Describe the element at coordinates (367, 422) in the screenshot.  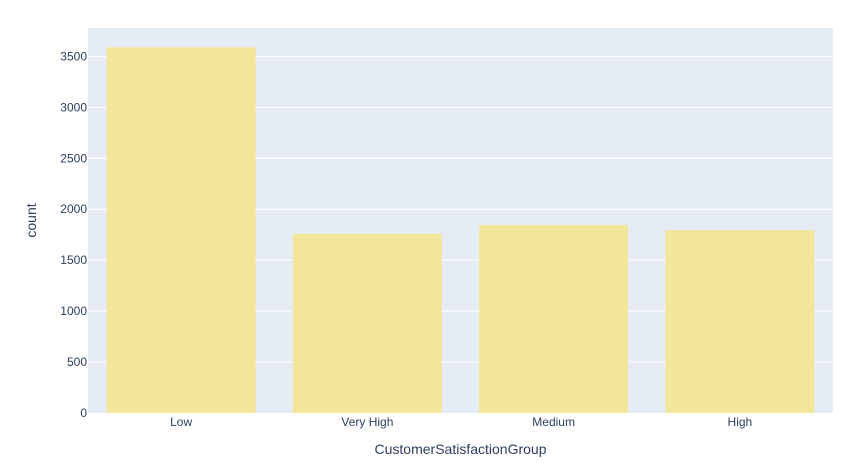
I see `x-tick-label: Very High` at that location.